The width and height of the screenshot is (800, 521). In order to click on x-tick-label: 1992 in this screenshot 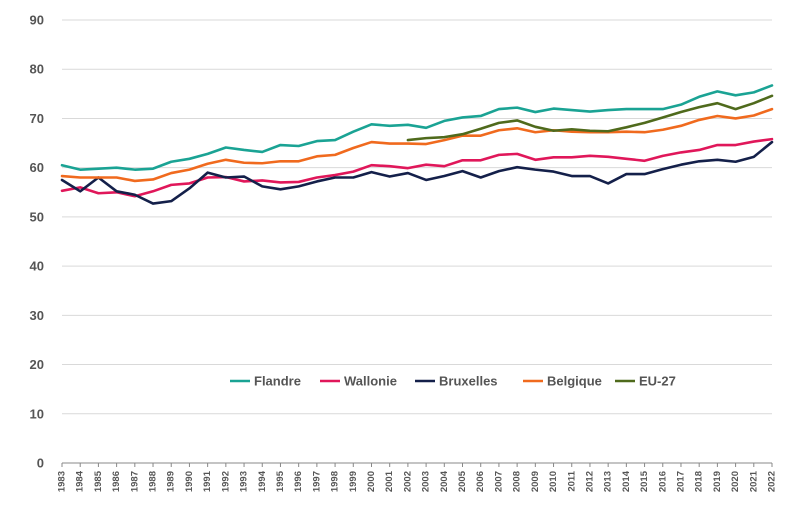, I will do `click(225, 481)`.